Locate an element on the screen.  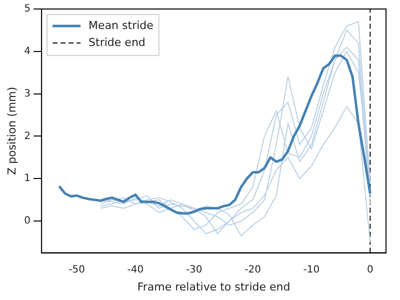
y-tick-label: 0 is located at coordinates (27, 221).